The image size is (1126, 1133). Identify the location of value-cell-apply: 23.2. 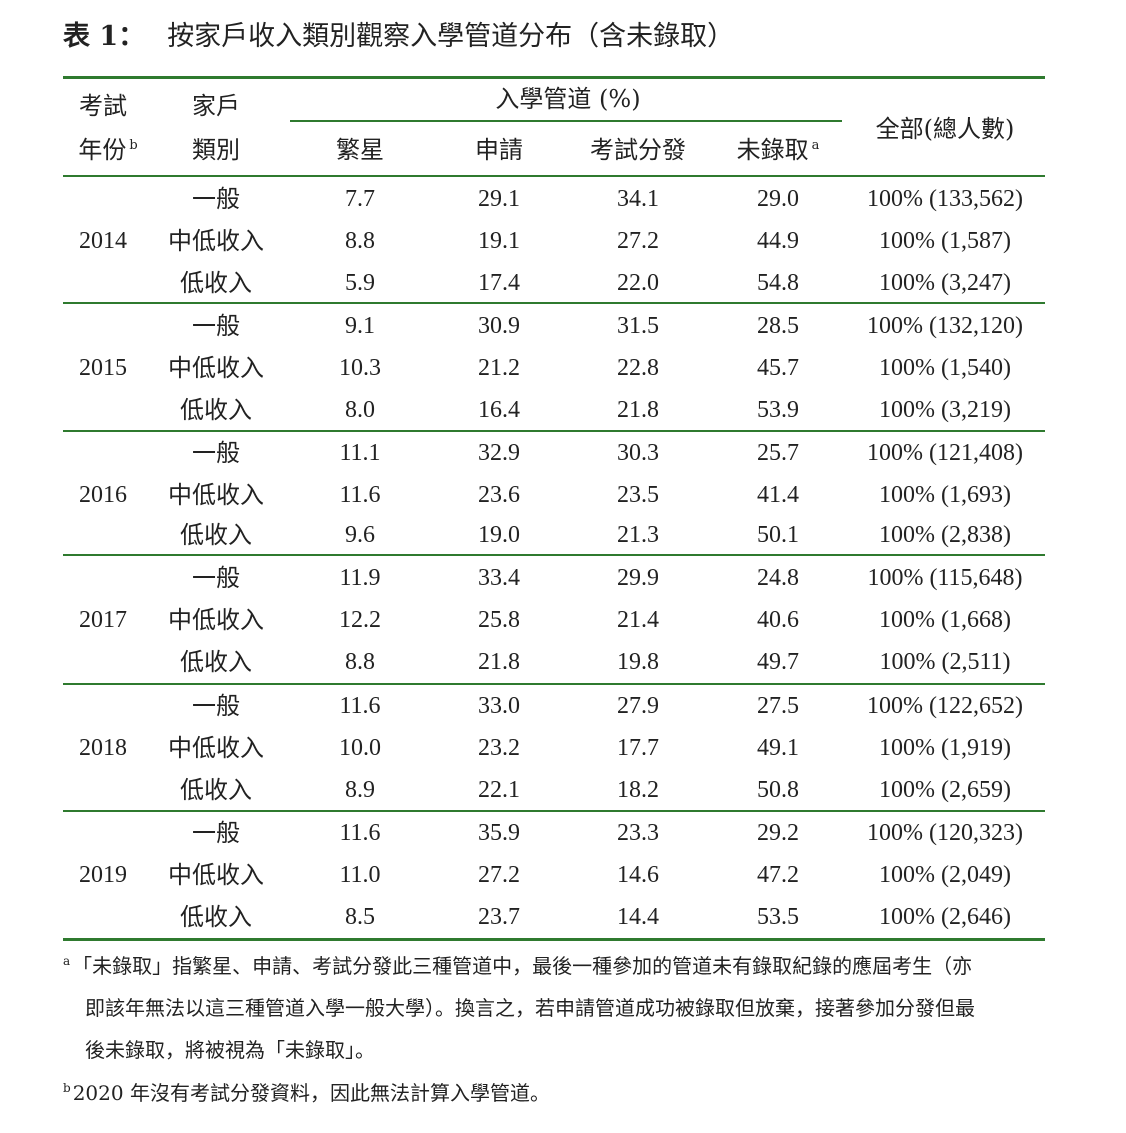
(499, 748).